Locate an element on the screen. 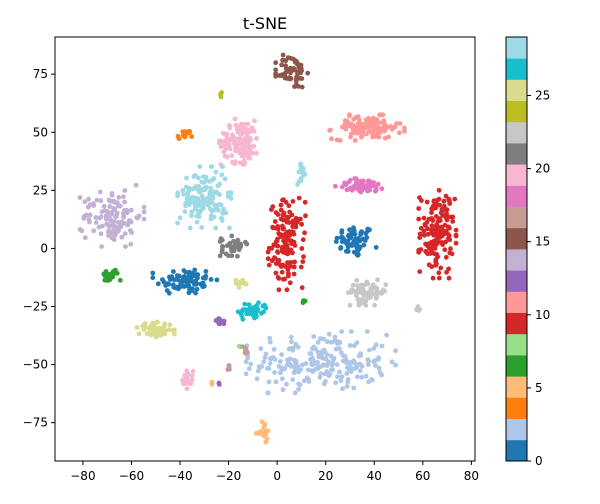  y-axis: −75 −50 −25 0 25 50 75 is located at coordinates (39, 248).